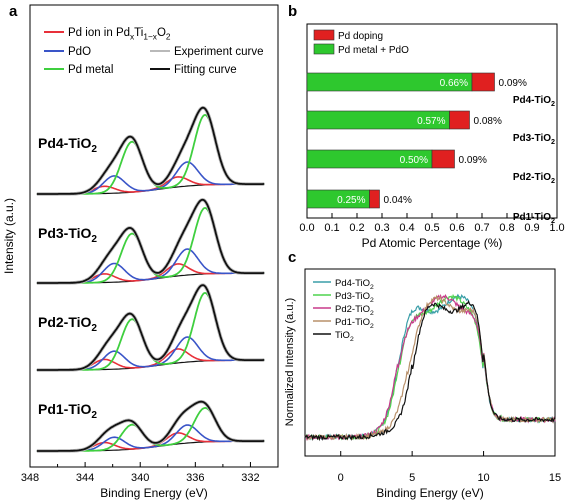 The image size is (567, 502). Describe the element at coordinates (292, 257) in the screenshot. I see `panel-c-letter: c` at that location.